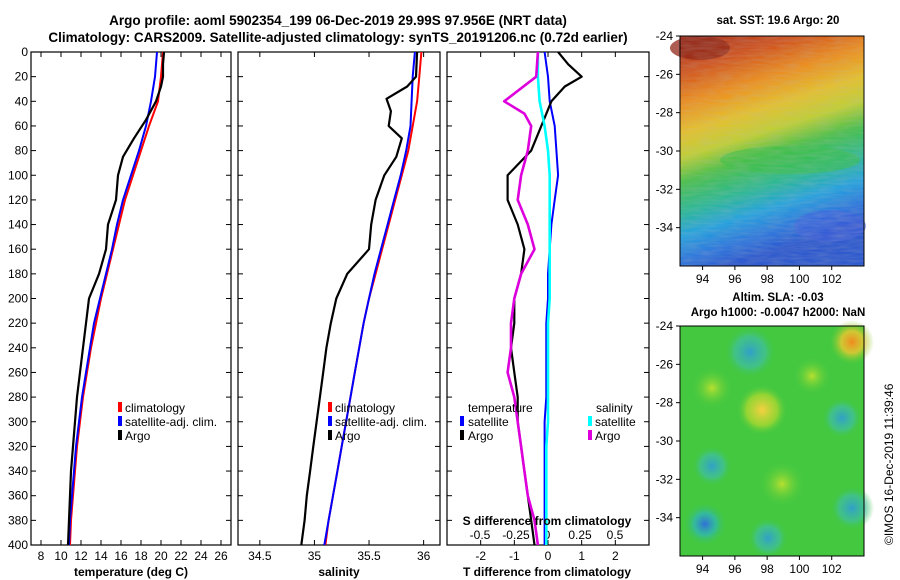  Describe the element at coordinates (777, 298) in the screenshot. I see `sla-map-title-1: Altim. SLA: -0.03` at that location.